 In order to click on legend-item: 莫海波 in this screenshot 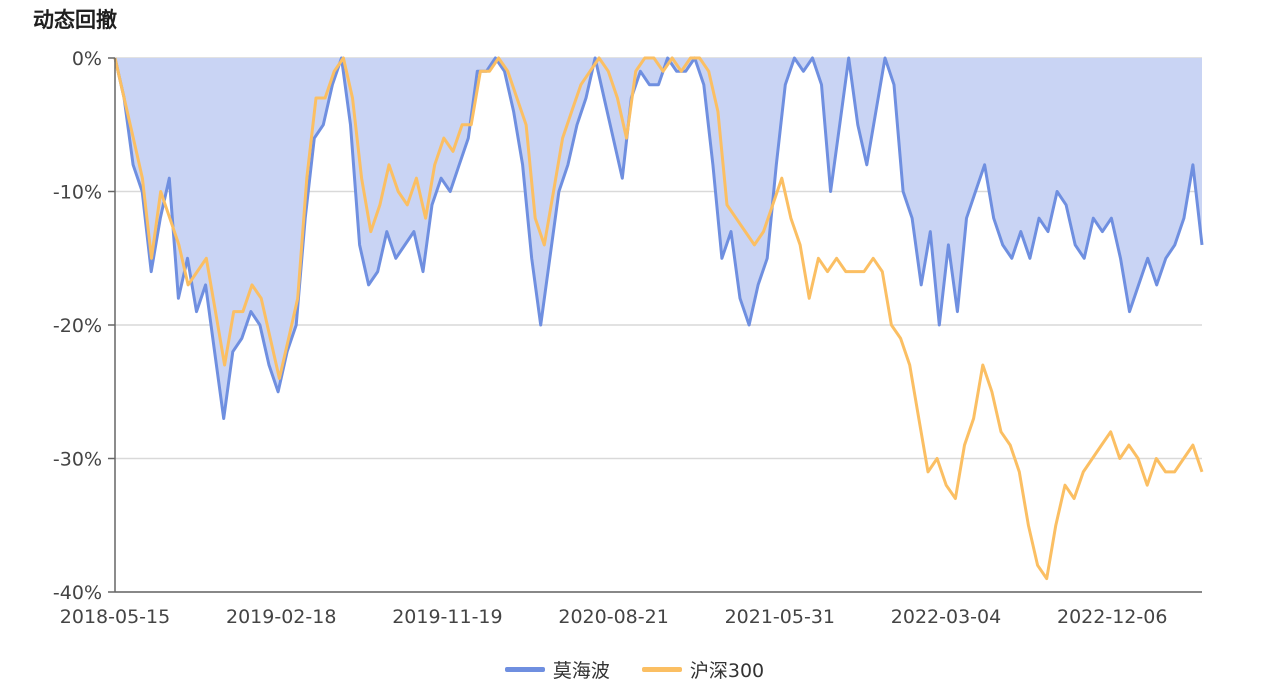, I will do `click(557, 669)`.